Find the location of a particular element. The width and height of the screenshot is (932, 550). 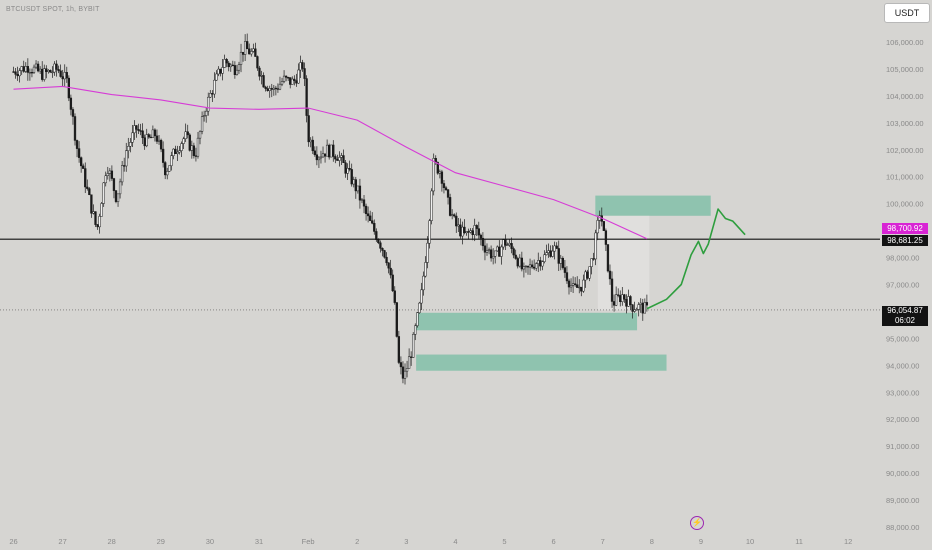

currency-button: USDT is located at coordinates (907, 13).